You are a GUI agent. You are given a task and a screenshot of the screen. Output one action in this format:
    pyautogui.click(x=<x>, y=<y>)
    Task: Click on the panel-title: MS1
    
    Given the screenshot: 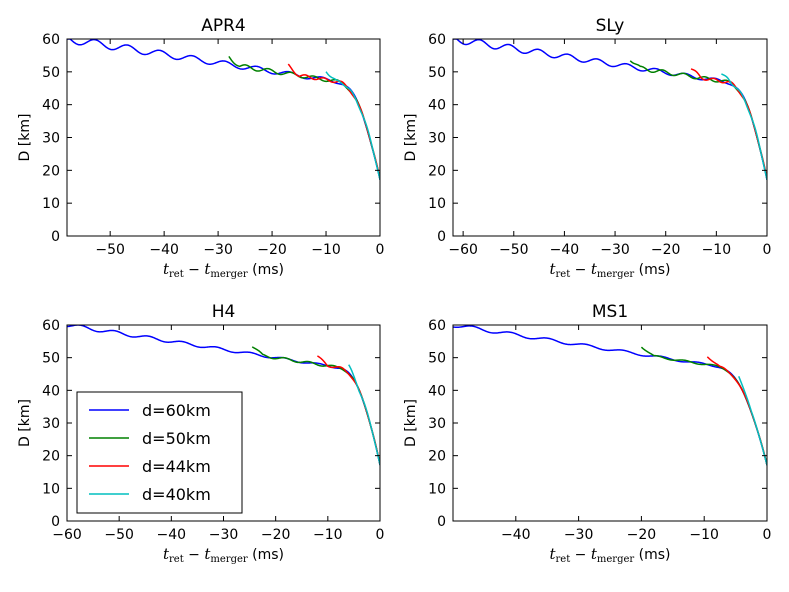 What is the action you would take?
    pyautogui.click(x=610, y=312)
    